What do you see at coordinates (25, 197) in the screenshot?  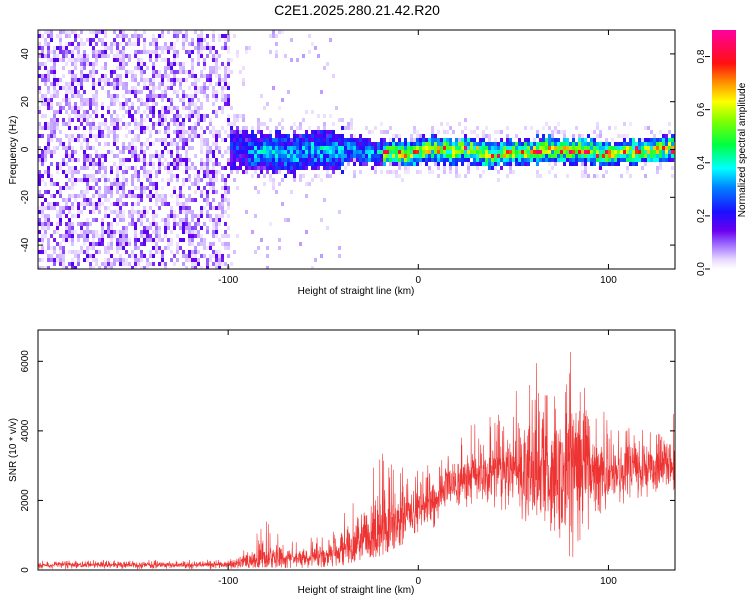 I see `spectrogram-y-tick-label: -20` at bounding box center [25, 197].